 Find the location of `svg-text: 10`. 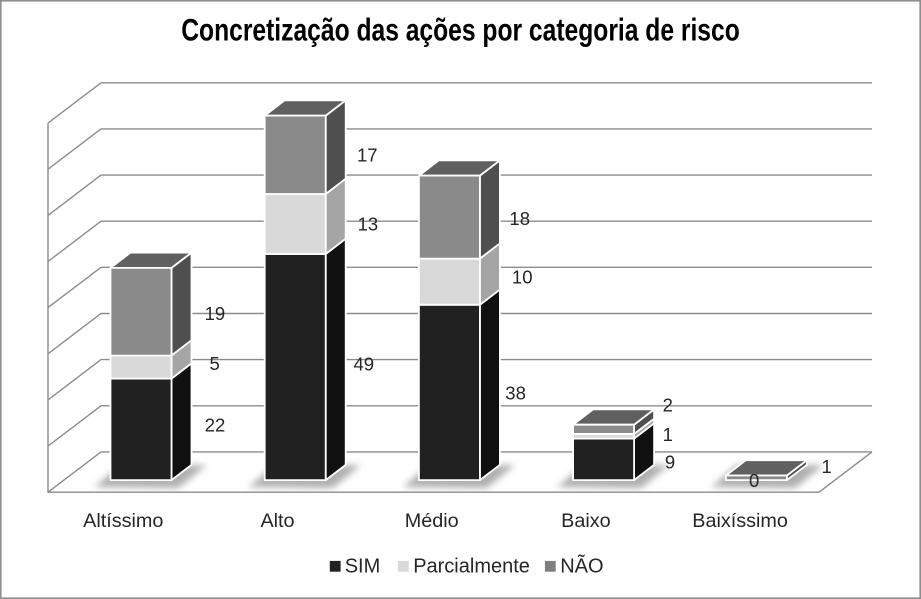

svg-text: 10 is located at coordinates (522, 277).